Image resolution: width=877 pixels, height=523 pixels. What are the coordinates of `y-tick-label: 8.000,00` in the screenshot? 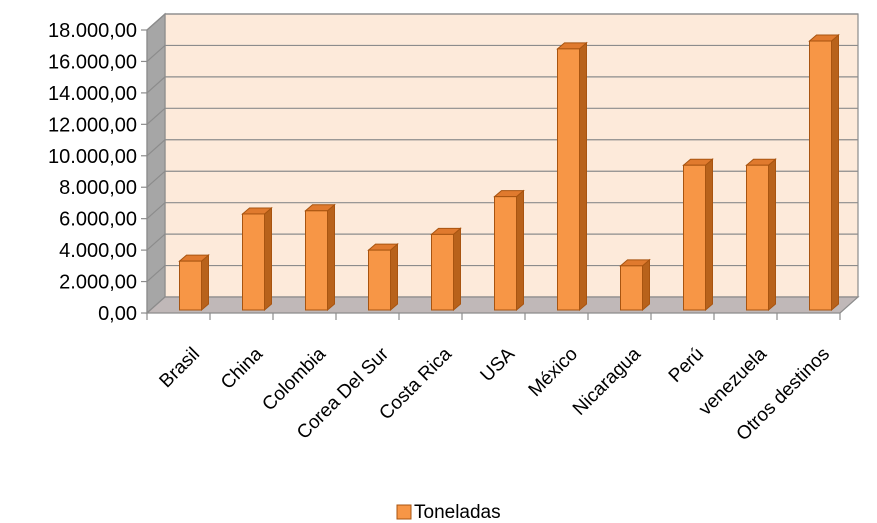 It's located at (98, 188).